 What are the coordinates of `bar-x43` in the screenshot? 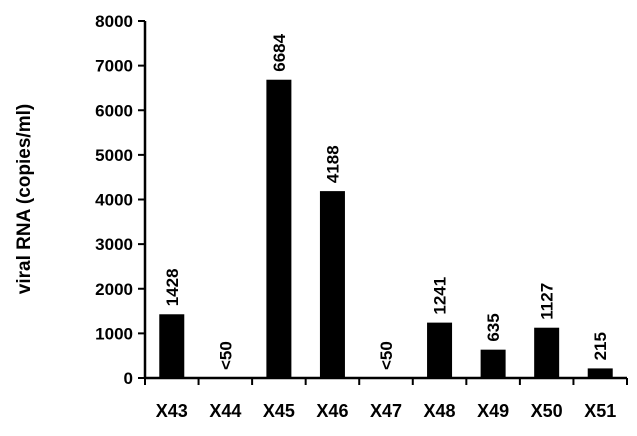 It's located at (172, 346).